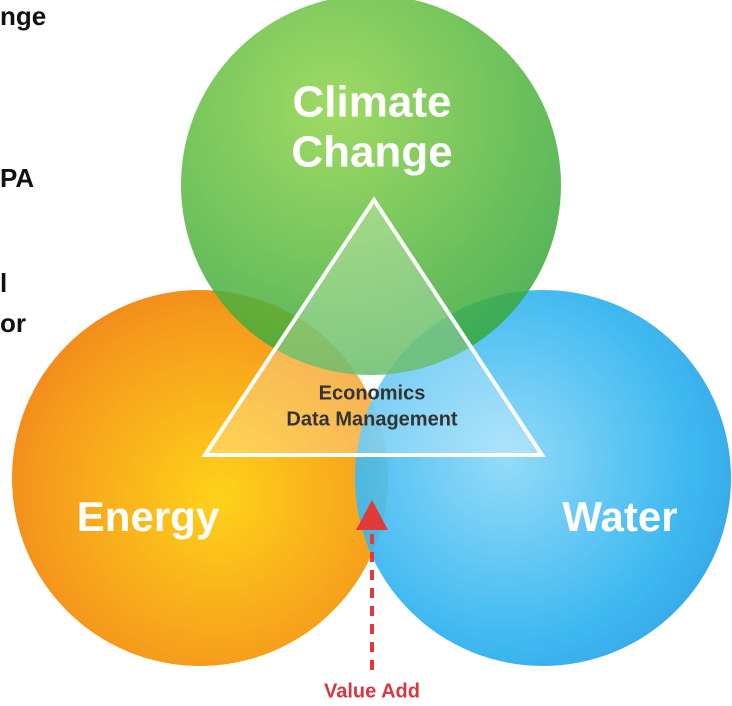  I want to click on side-text: l, so click(3, 283).